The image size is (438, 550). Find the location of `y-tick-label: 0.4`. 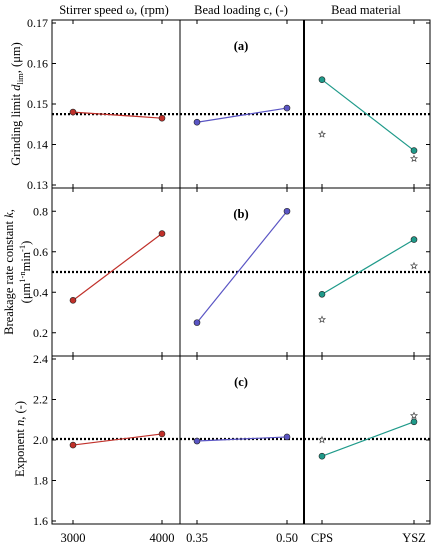

y-tick-label: 0.4 is located at coordinates (40, 292).